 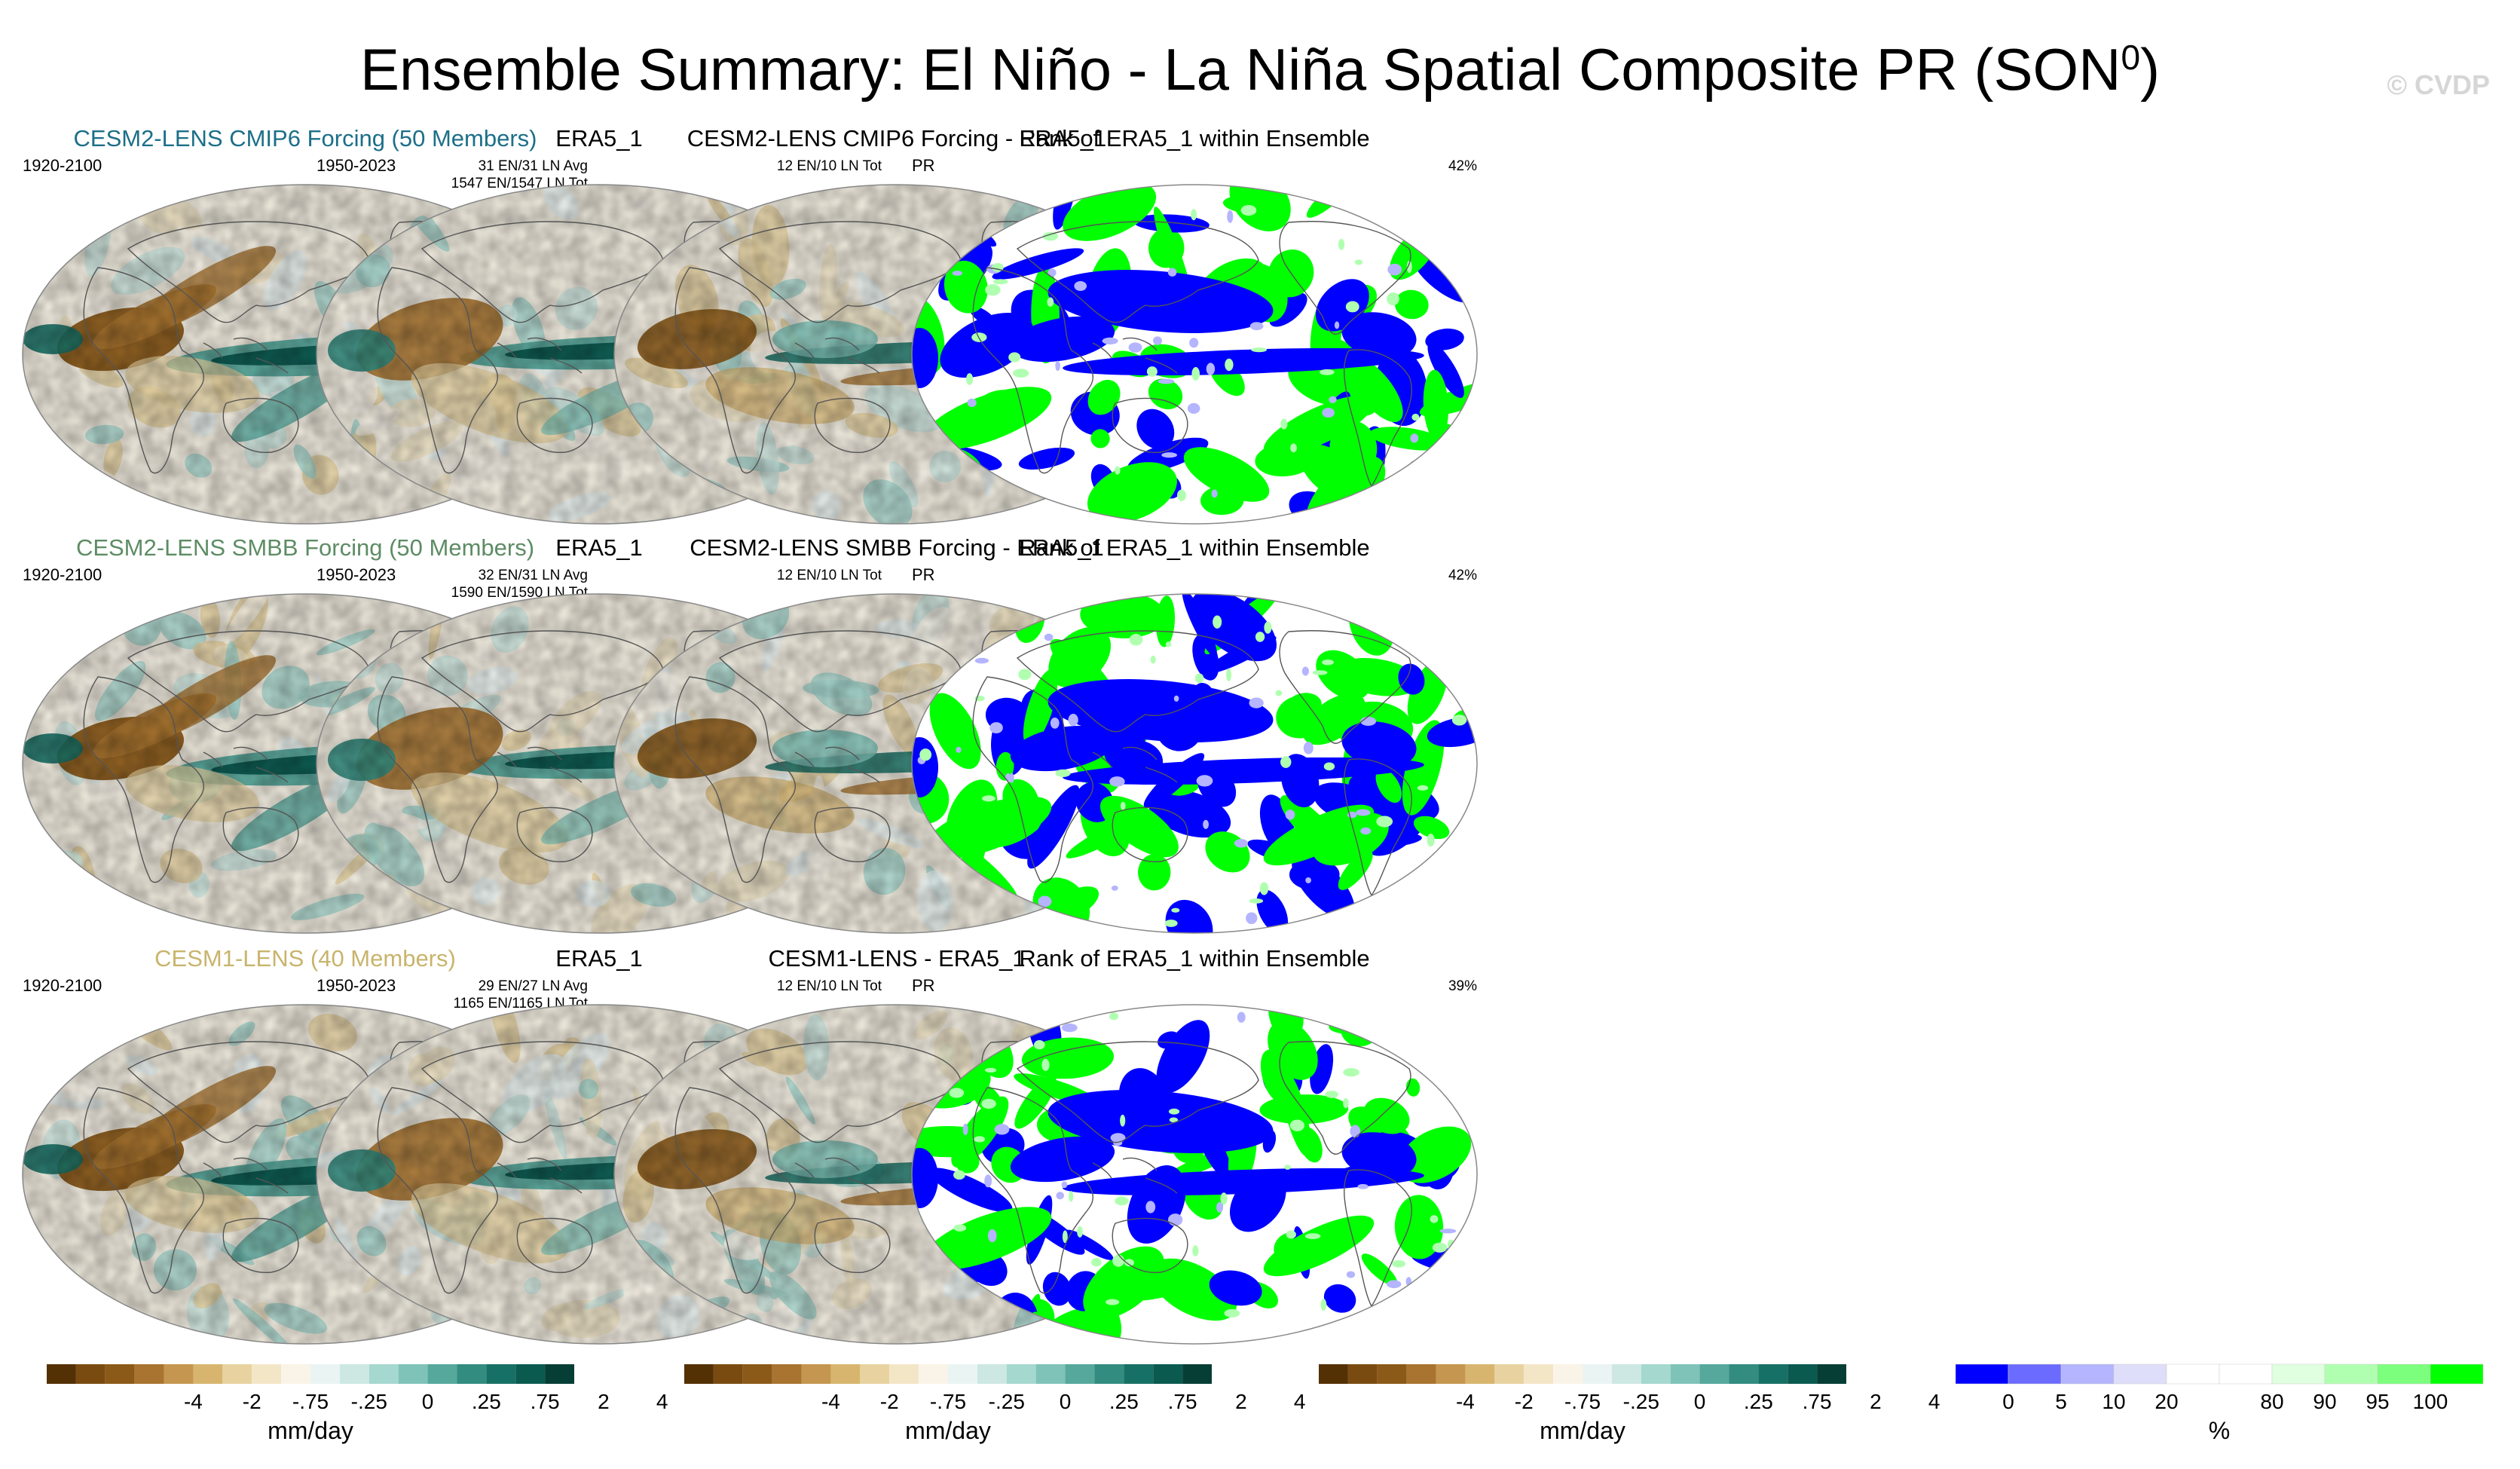 I want to click on panel-event-counts: 12 EN/10 LN Tot, so click(x=829, y=986).